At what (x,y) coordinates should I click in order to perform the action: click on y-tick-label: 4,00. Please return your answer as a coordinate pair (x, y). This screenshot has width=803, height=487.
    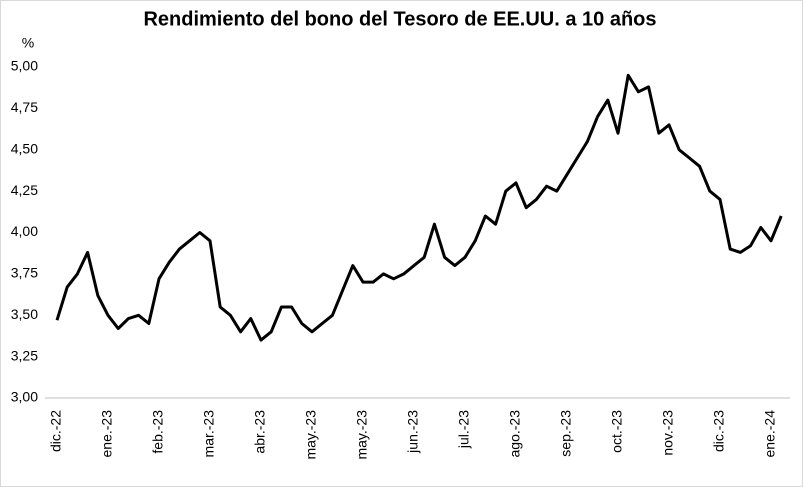
    Looking at the image, I should click on (24, 231).